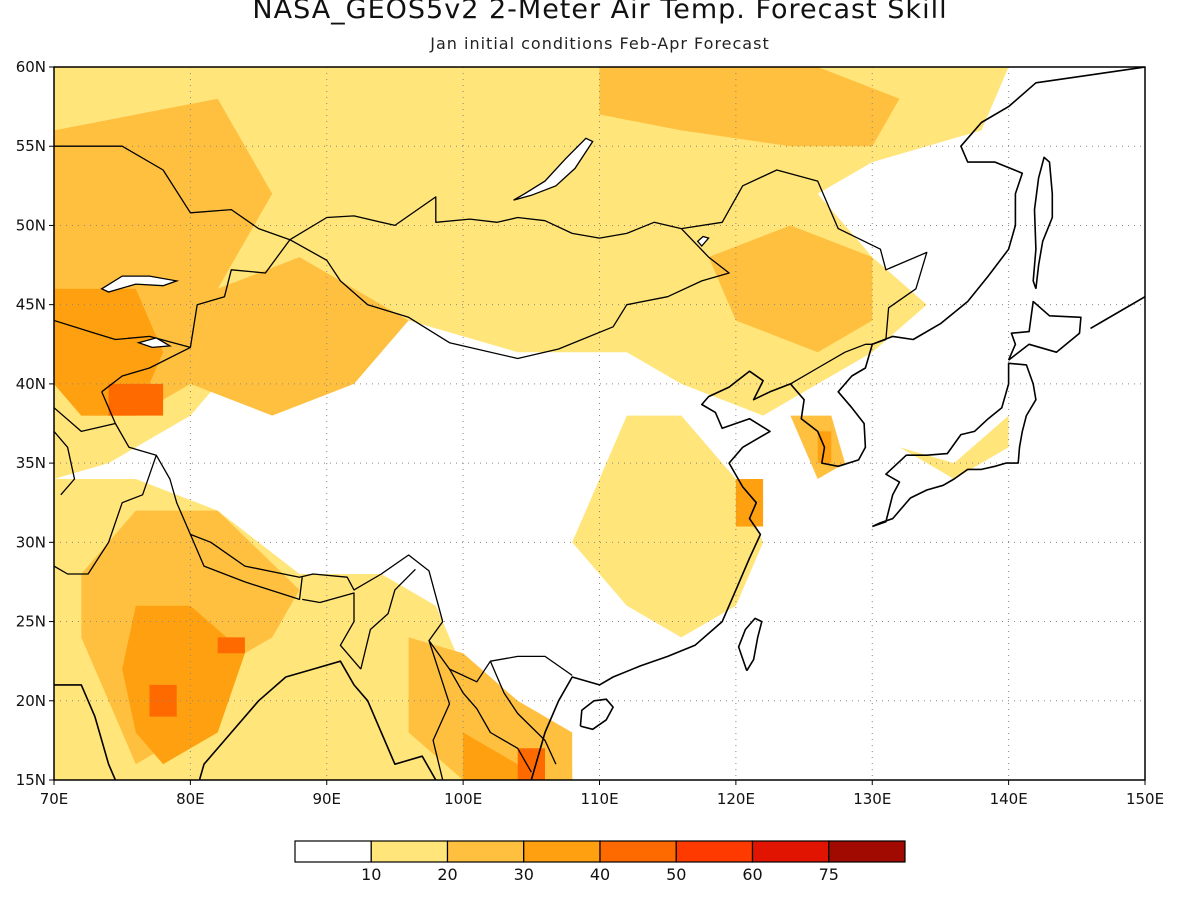 The width and height of the screenshot is (1200, 900). Describe the element at coordinates (676, 874) in the screenshot. I see `colorbar-label: 50` at that location.